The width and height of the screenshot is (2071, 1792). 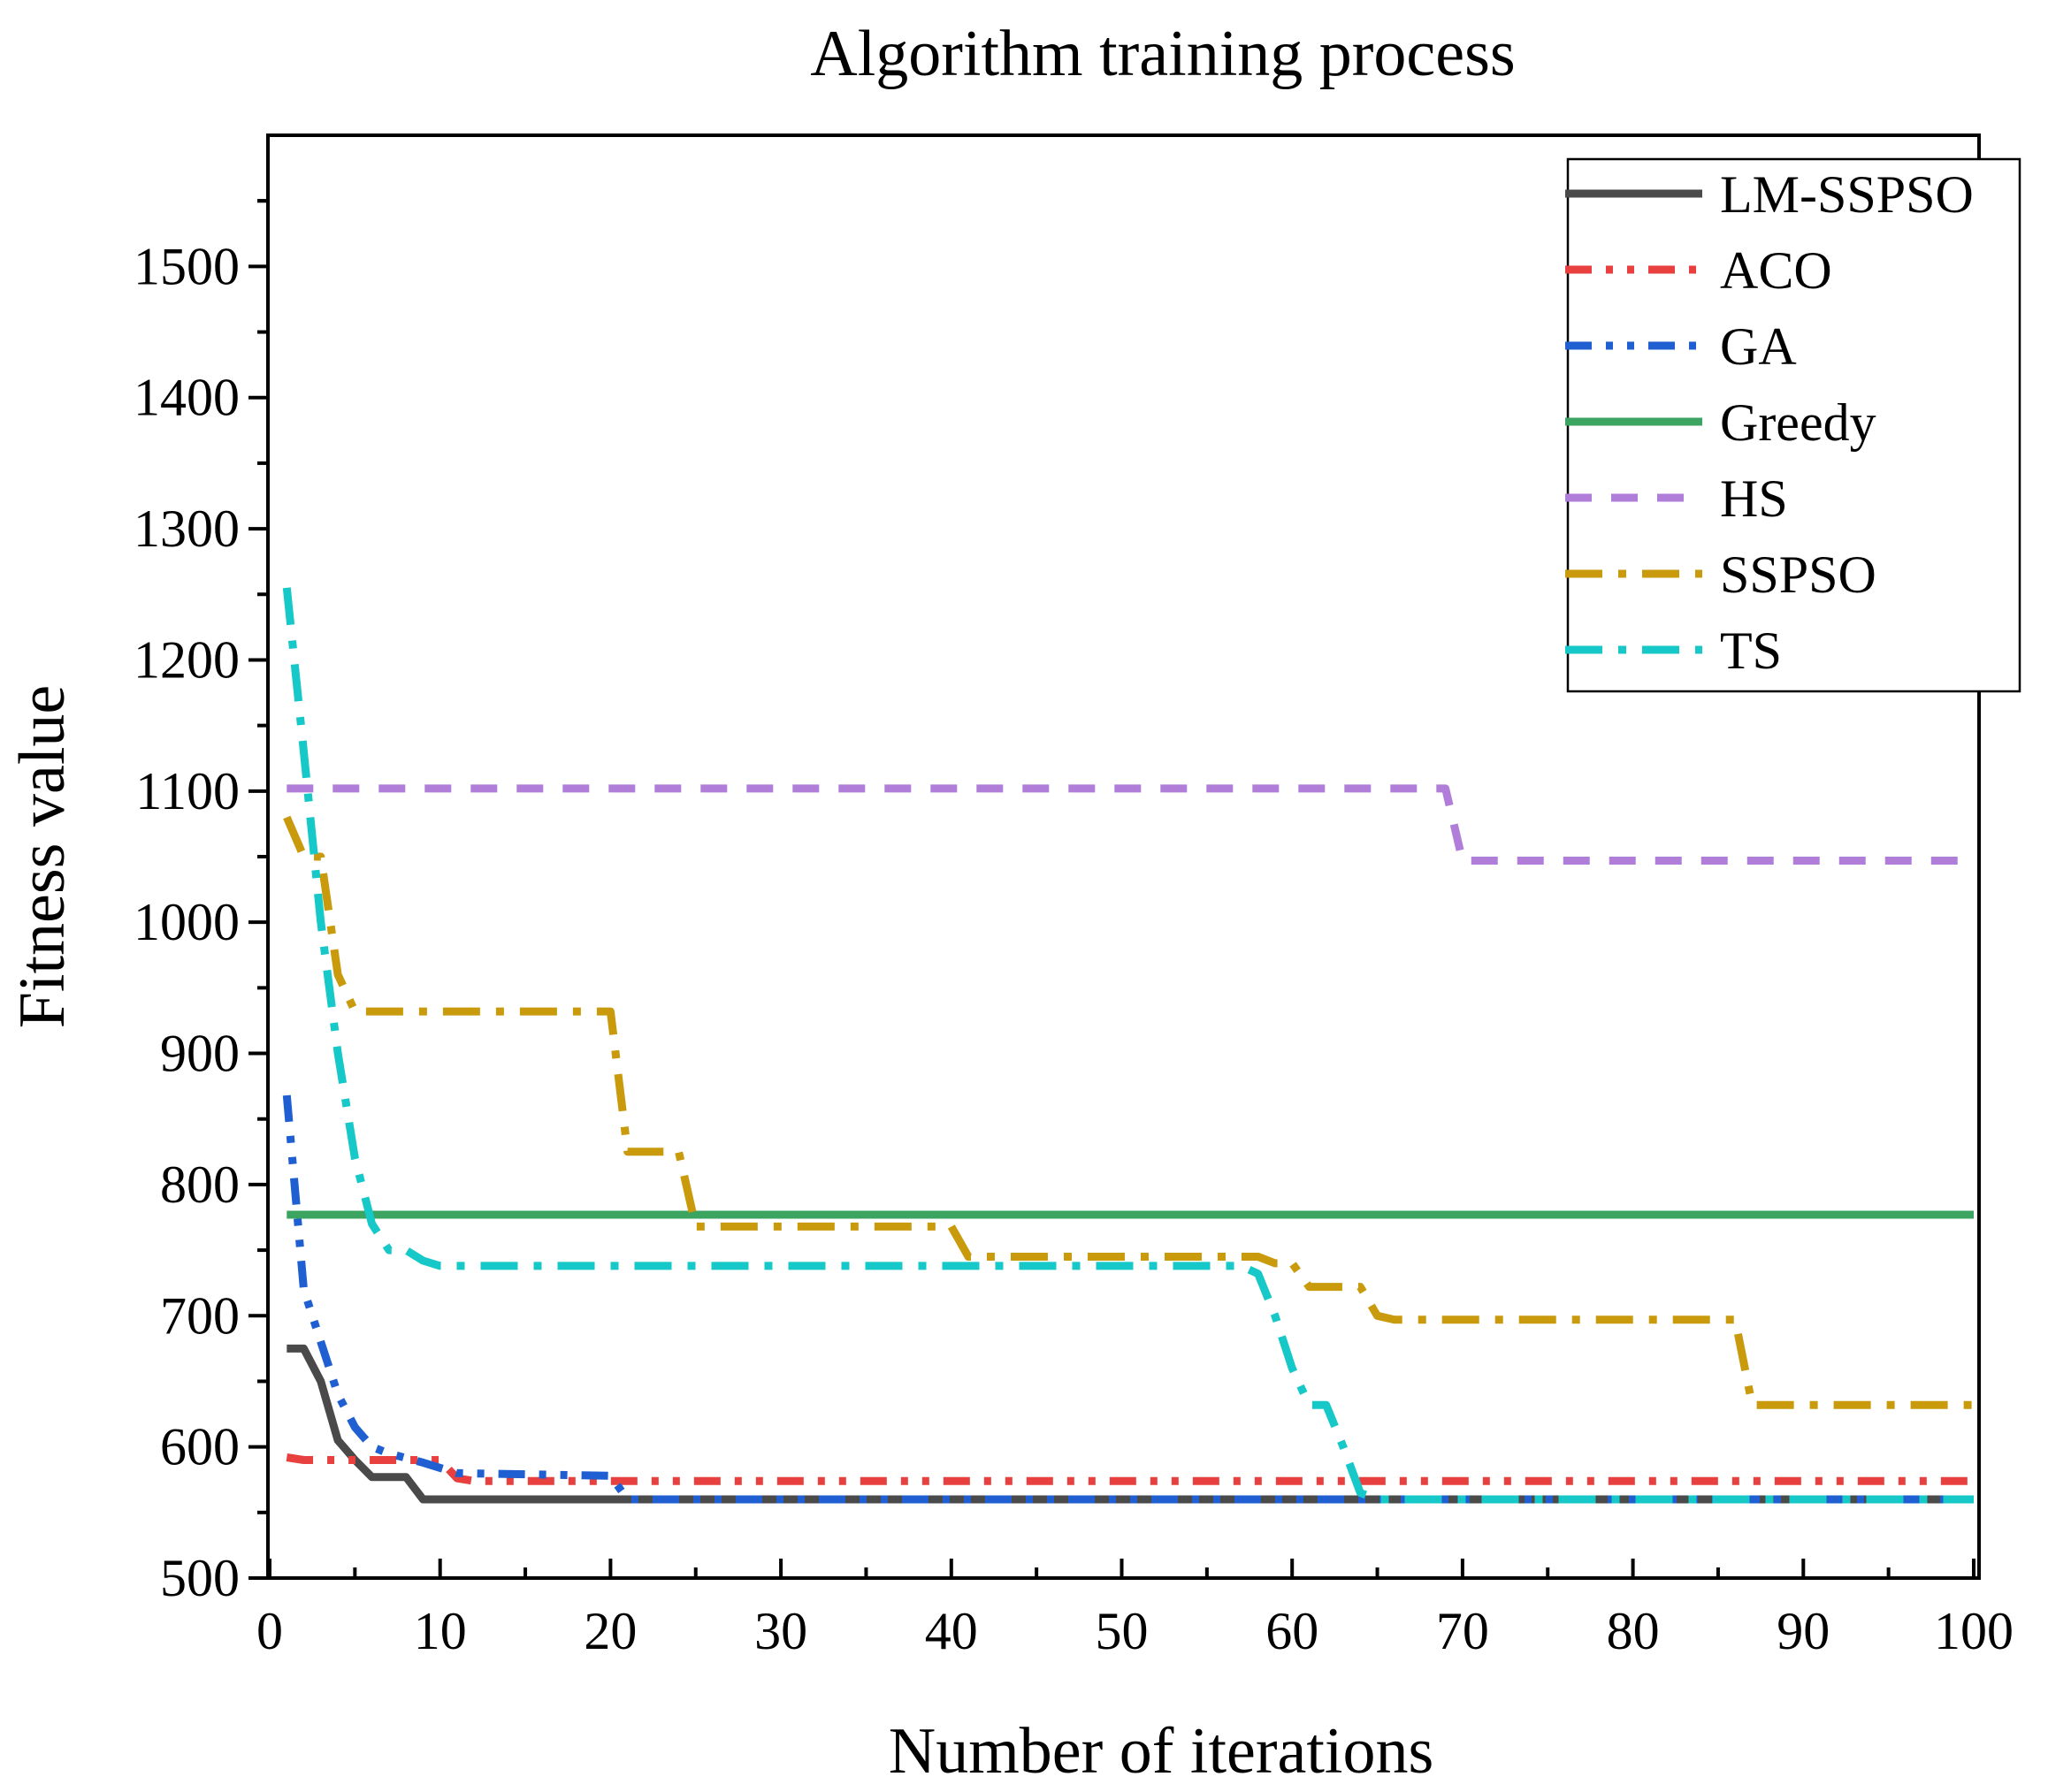 What do you see at coordinates (610, 1631) in the screenshot?
I see `x-tick-label: 20` at bounding box center [610, 1631].